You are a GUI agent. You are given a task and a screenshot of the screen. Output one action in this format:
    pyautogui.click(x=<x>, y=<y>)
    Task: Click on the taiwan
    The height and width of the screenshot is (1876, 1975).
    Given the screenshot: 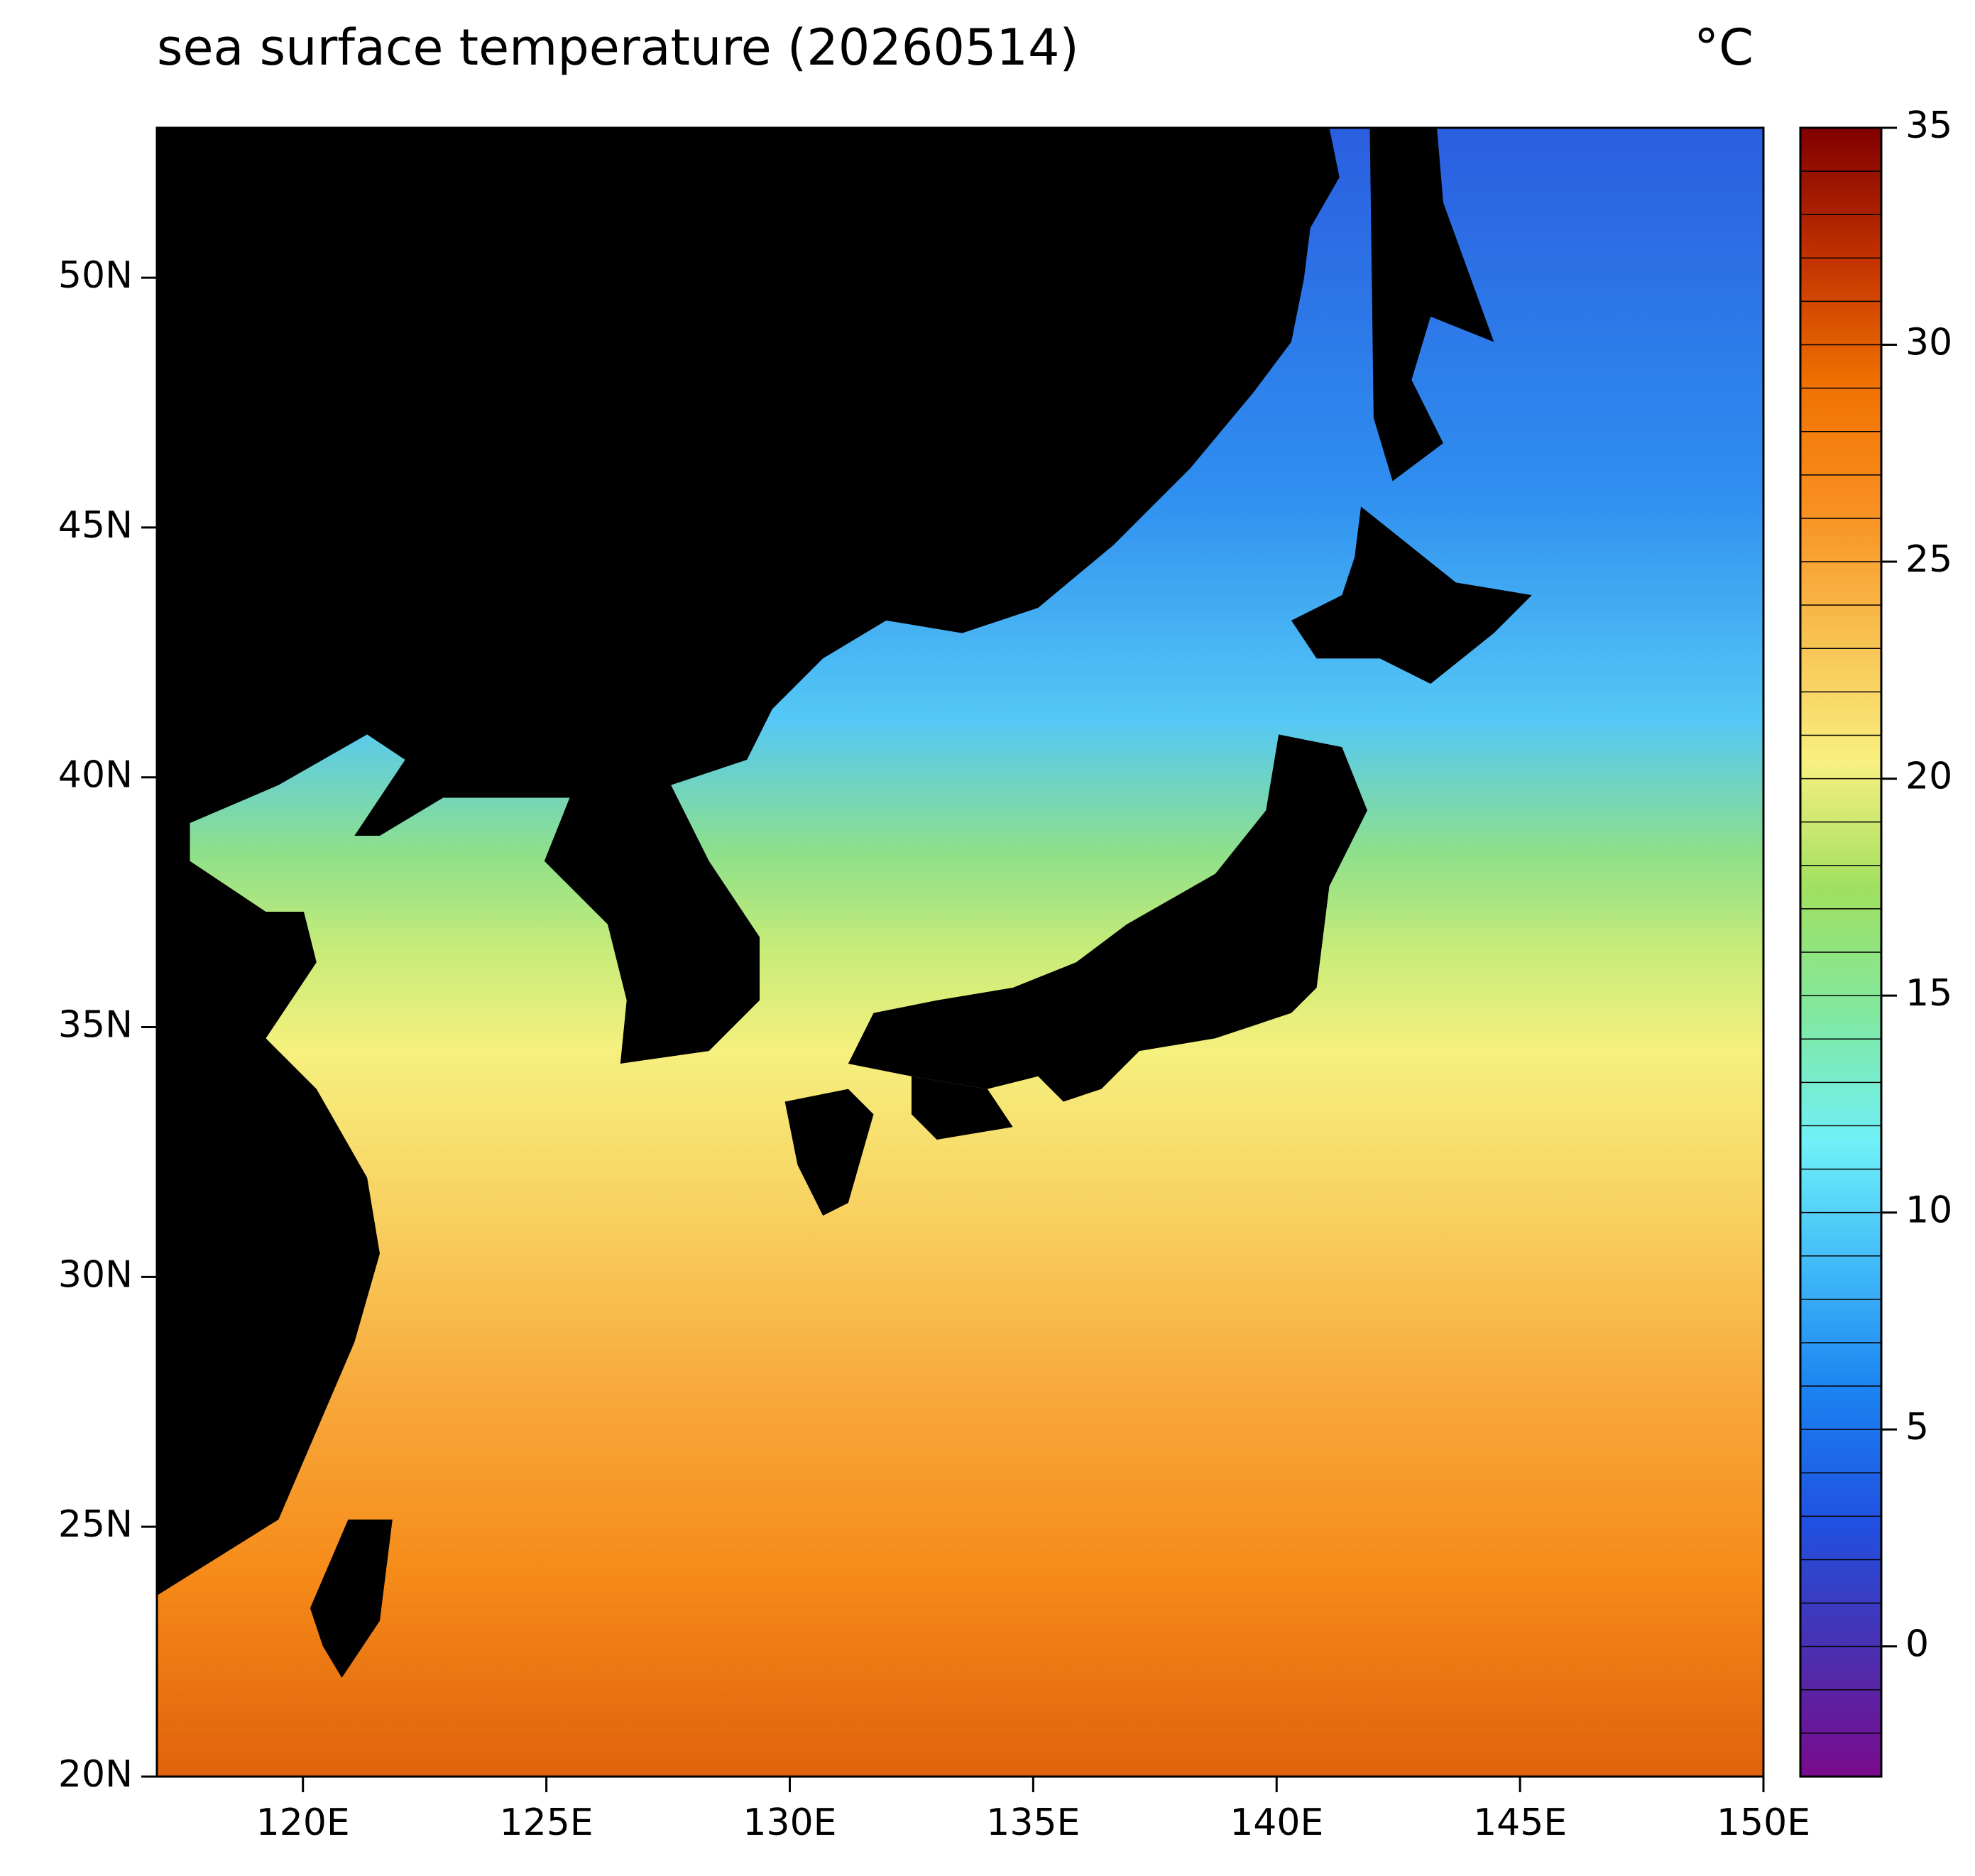 What is the action you would take?
    pyautogui.click(x=352, y=1598)
    